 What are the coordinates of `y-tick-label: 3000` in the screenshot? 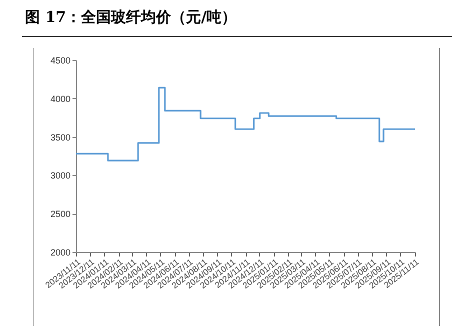 It's located at (60, 175).